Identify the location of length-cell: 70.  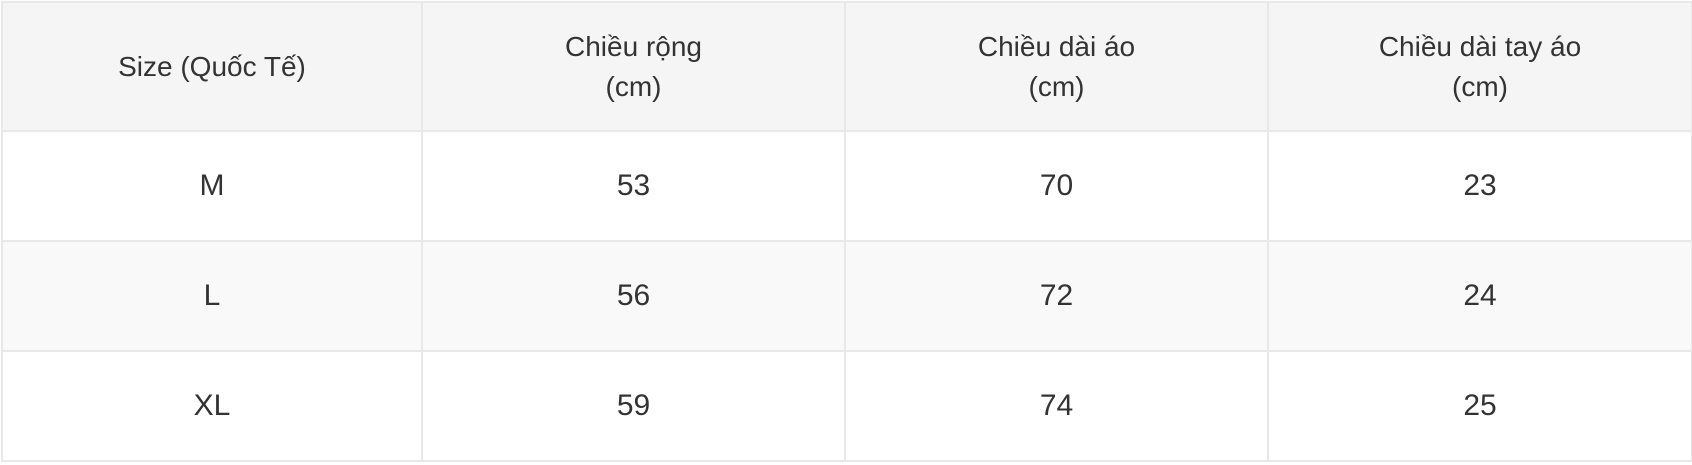
(1056, 186).